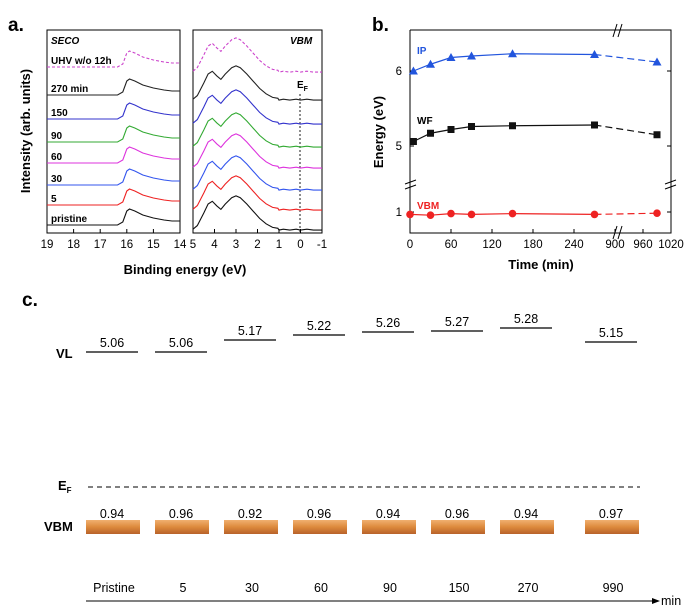 The height and width of the screenshot is (616, 700). Describe the element at coordinates (257, 245) in the screenshot. I see `vbm-xtick-label-3: 2` at that location.